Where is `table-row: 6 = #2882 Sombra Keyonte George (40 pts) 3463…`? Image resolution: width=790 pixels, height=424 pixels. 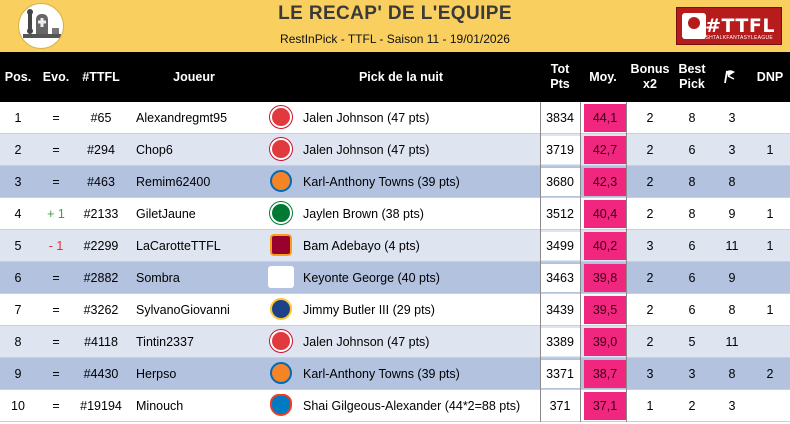 table-row: 6 = #2882 Sombra Keyonte George (40 pts) 3463… is located at coordinates (395, 278).